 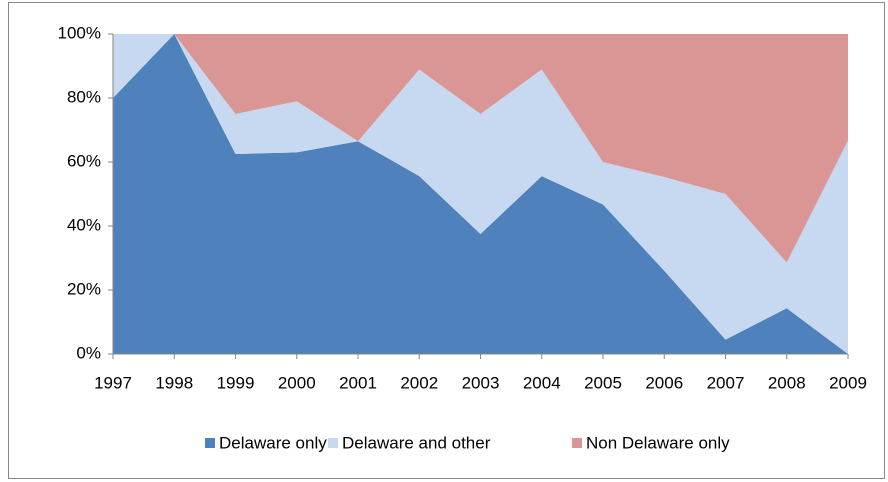 What do you see at coordinates (88, 352) in the screenshot?
I see `y-tick-label: 0%` at bounding box center [88, 352].